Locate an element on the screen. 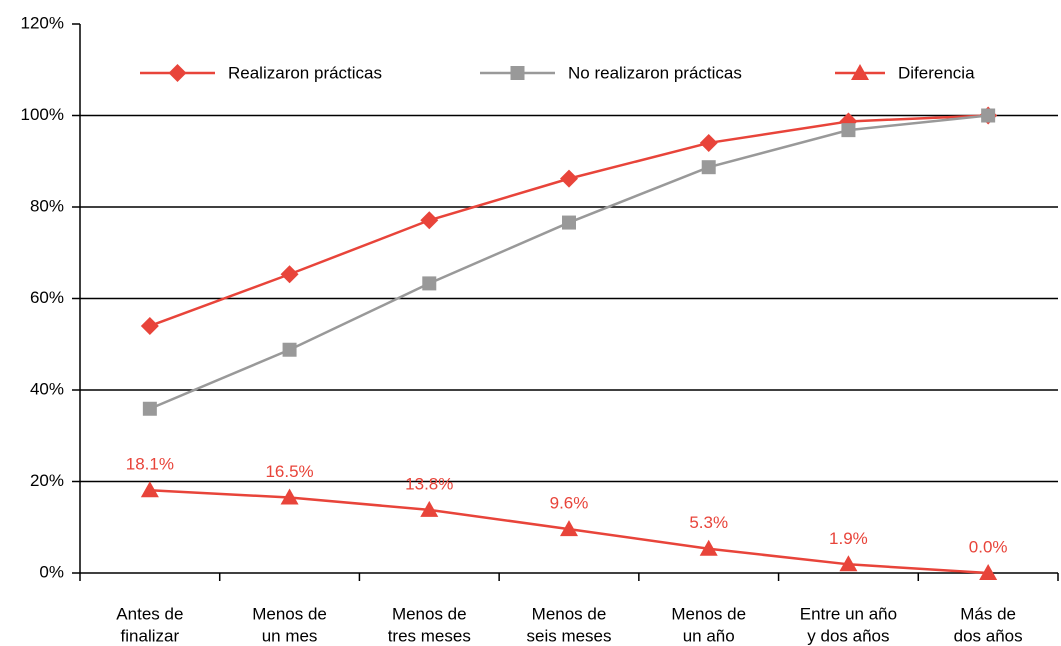 This screenshot has width=1061, height=646. y-tick-label: 80% is located at coordinates (47, 205).